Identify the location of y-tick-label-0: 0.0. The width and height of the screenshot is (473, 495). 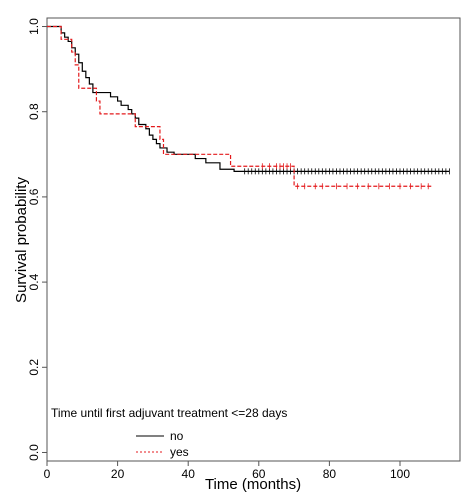
(34, 452).